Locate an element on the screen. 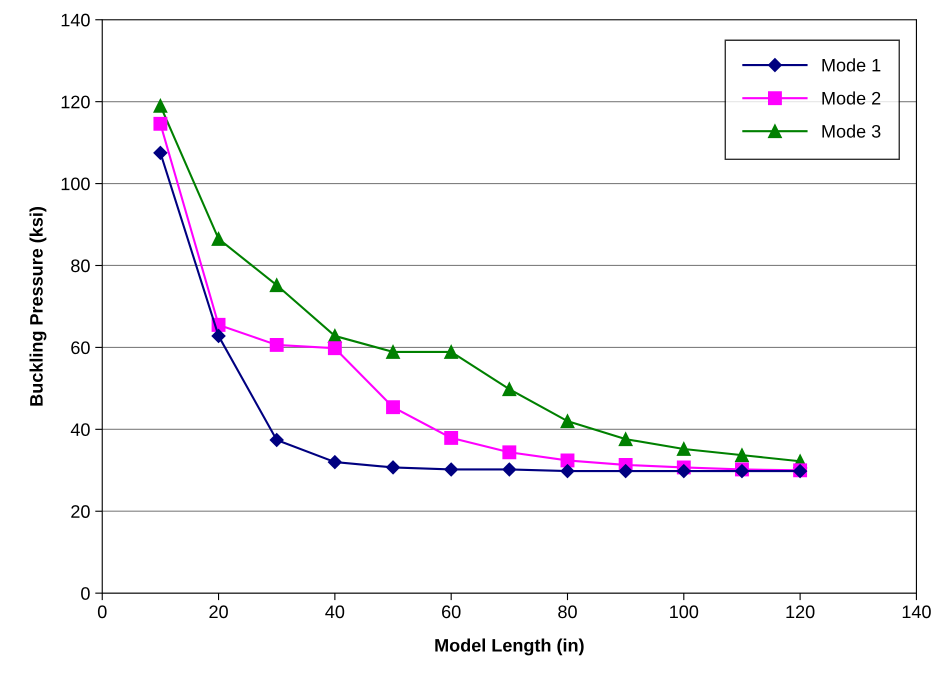 The width and height of the screenshot is (938, 681). y-tick-label: 40 is located at coordinates (80, 429).